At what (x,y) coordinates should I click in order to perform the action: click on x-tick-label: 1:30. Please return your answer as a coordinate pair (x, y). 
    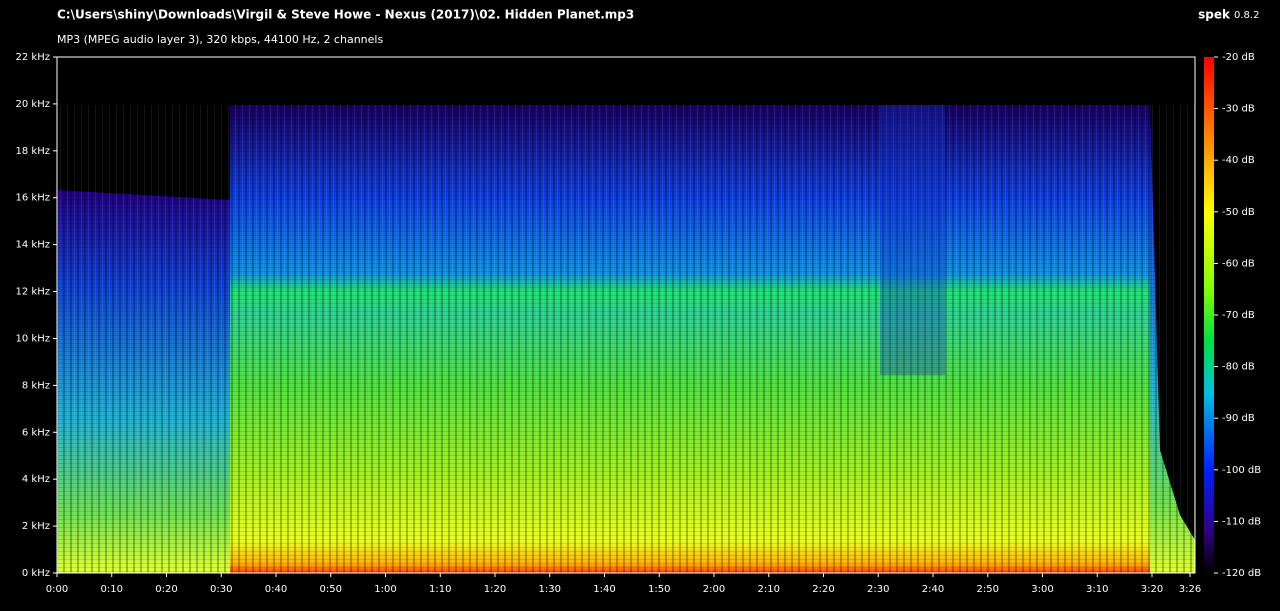
    Looking at the image, I should click on (550, 589).